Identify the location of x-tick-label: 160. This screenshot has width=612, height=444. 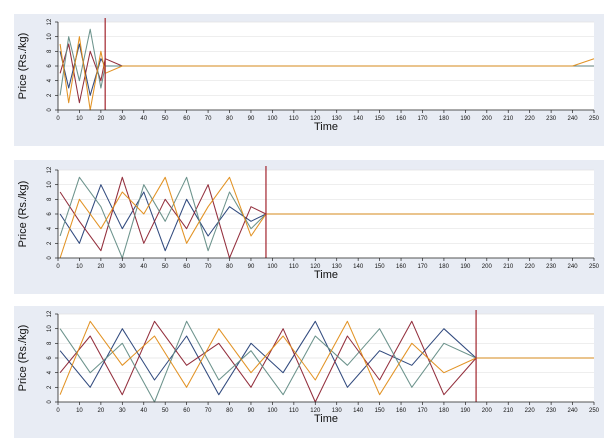
(401, 267).